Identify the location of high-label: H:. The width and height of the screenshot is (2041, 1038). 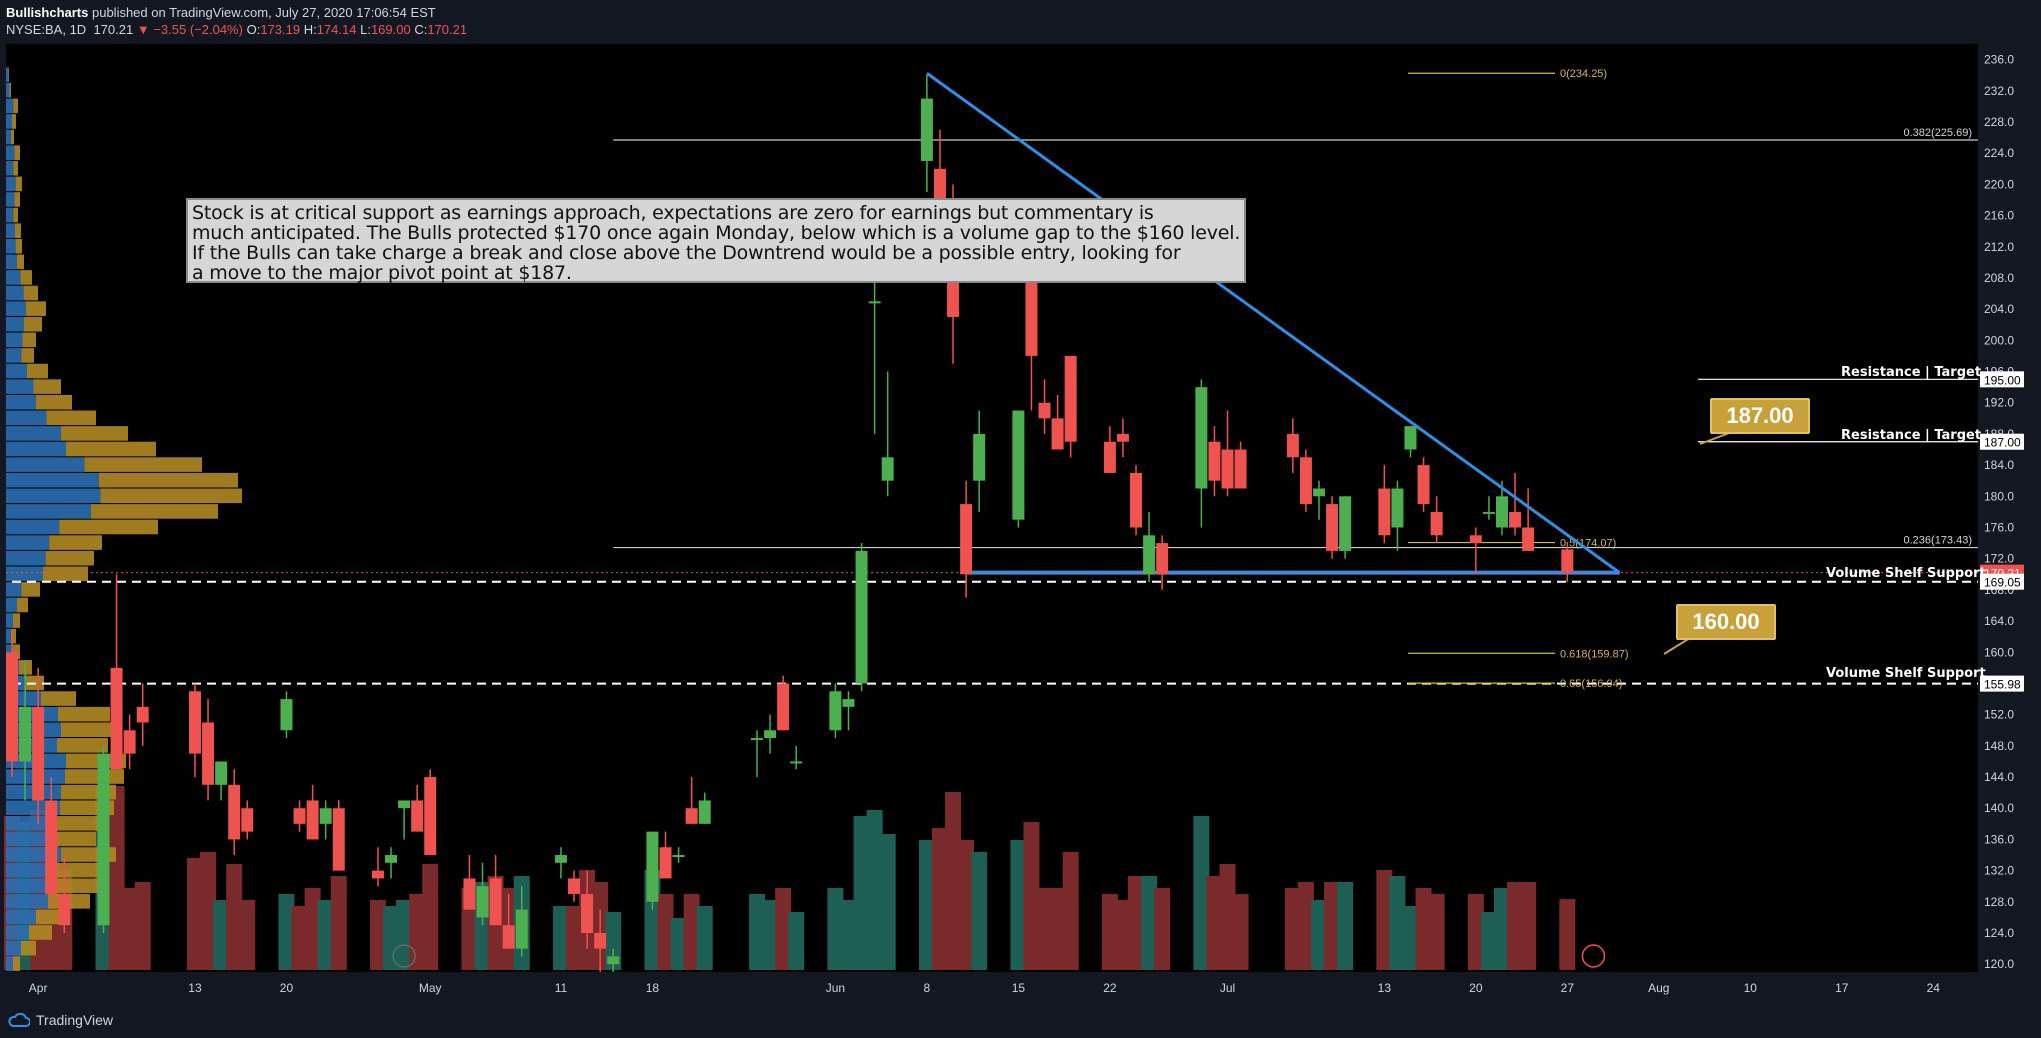
(310, 29).